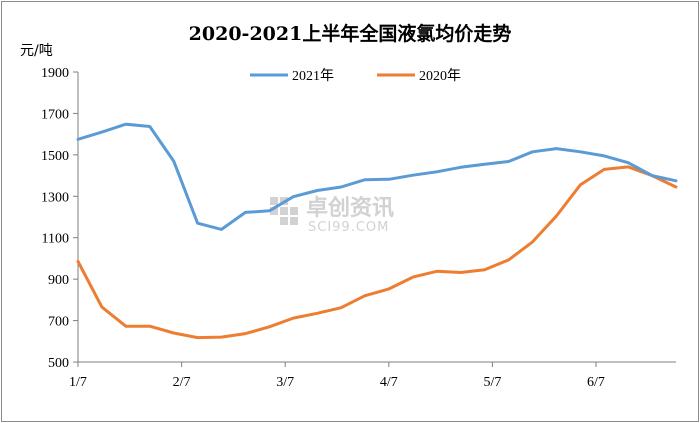 Image resolution: width=700 pixels, height=423 pixels. What do you see at coordinates (285, 382) in the screenshot?
I see `x-tick-label: 3/7` at bounding box center [285, 382].